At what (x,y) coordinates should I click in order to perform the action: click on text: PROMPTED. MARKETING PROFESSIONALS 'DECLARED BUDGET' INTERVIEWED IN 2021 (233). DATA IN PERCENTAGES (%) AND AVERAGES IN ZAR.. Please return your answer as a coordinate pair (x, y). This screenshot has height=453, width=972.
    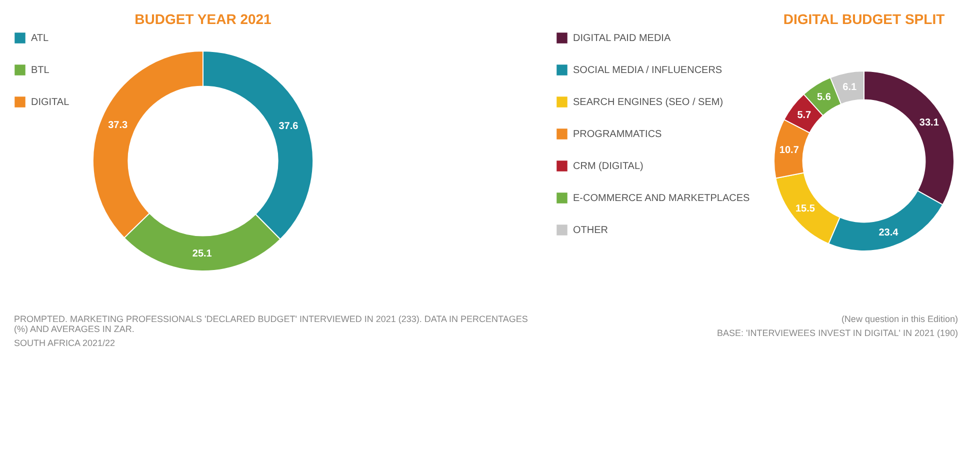
    Looking at the image, I should click on (271, 324).